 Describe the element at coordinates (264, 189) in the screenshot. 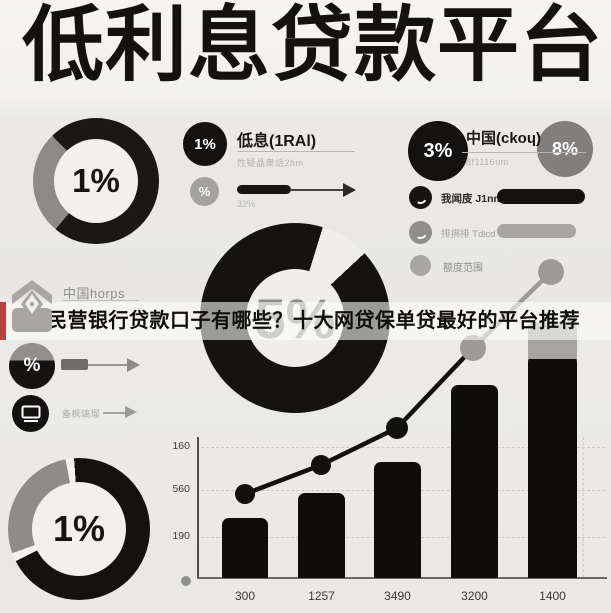

I see `progress-bar` at that location.